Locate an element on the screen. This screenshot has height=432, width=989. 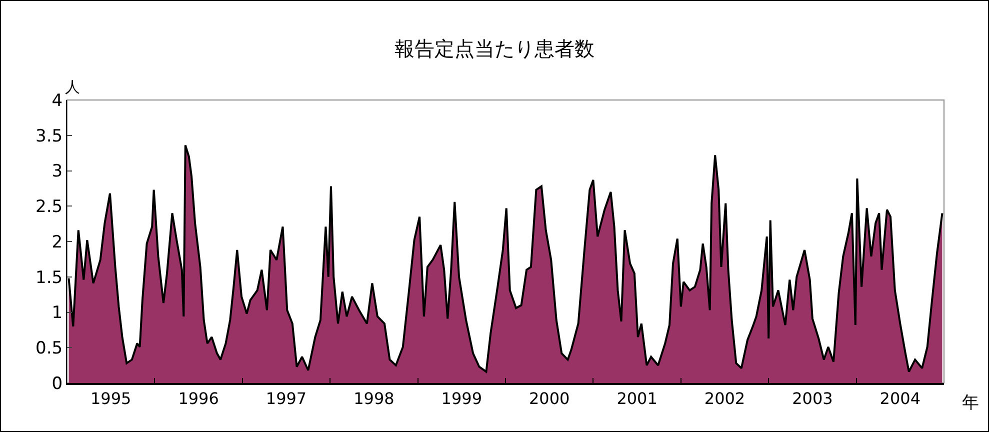
x-tick-label: 2003 is located at coordinates (812, 398).